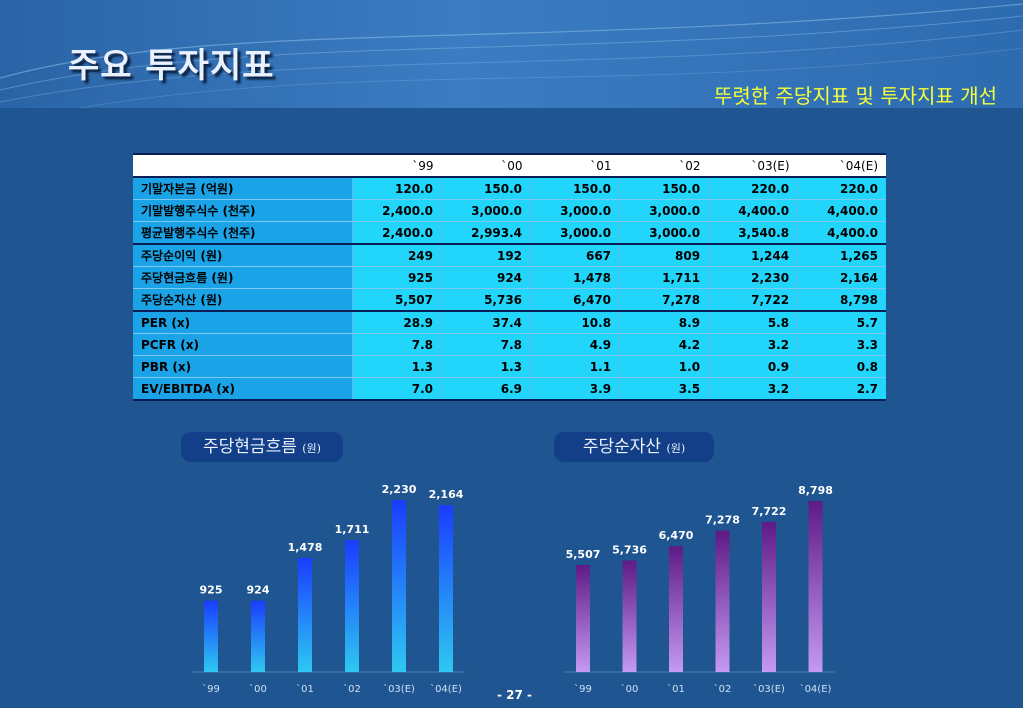 The height and width of the screenshot is (708, 1023). I want to click on column-header: `01, so click(575, 166).